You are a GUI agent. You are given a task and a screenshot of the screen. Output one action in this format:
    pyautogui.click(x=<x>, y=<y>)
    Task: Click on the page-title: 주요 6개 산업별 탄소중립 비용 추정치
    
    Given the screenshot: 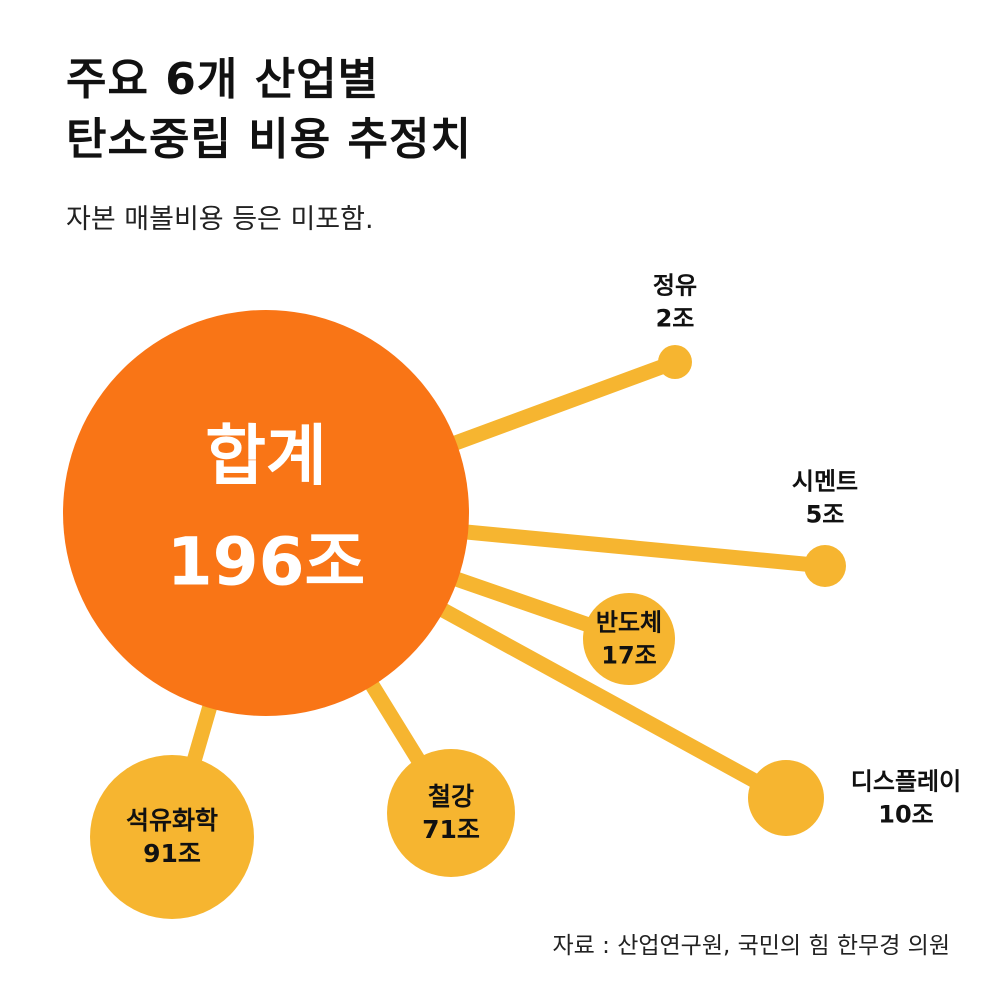 What is the action you would take?
    pyautogui.click(x=269, y=110)
    